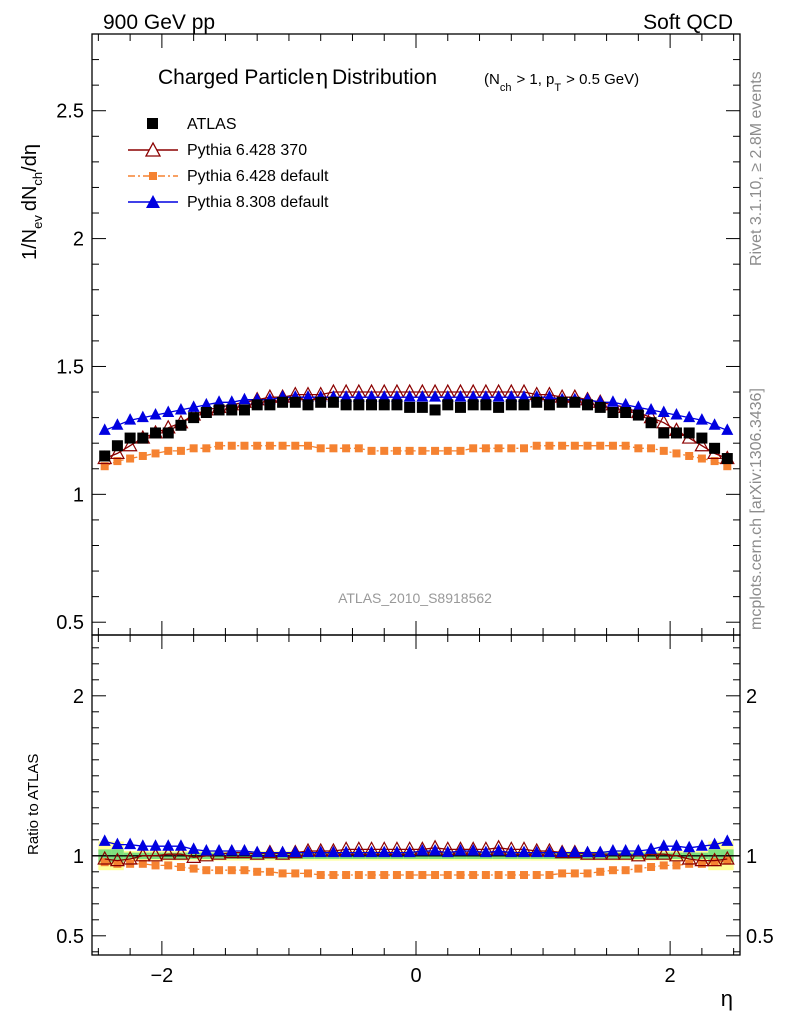  Describe the element at coordinates (756, 168) in the screenshot. I see `rivet-version-label: Rivet 3.1.10, ≥ 2.8M events` at that location.